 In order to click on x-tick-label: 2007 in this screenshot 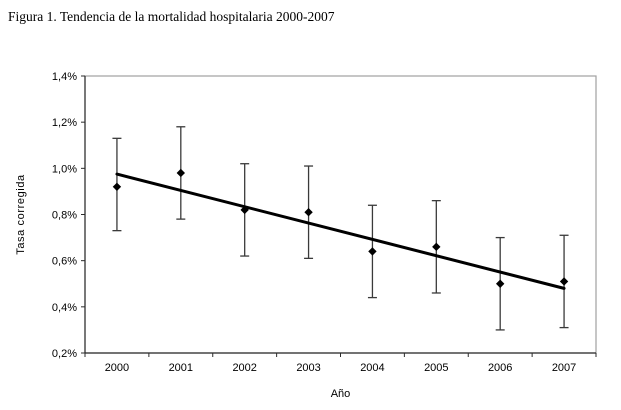, I will do `click(564, 368)`.